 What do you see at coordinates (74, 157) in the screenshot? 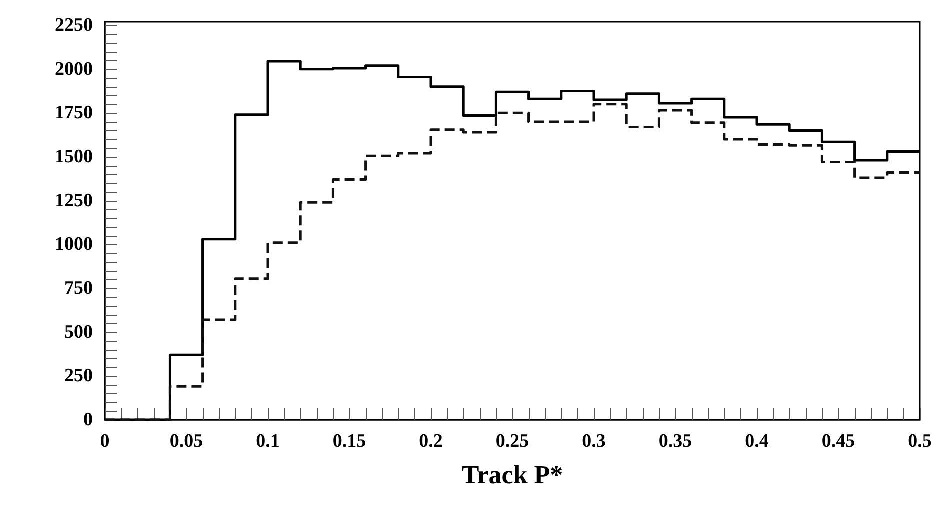
I see `y-tick-label: 1500` at bounding box center [74, 157].